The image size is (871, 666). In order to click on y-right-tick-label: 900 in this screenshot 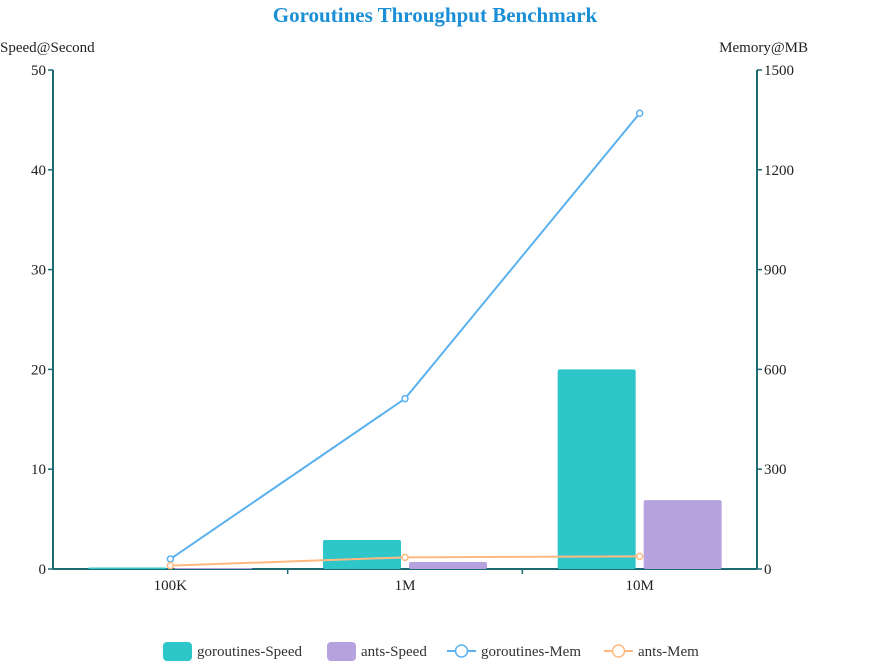, I will do `click(775, 271)`.